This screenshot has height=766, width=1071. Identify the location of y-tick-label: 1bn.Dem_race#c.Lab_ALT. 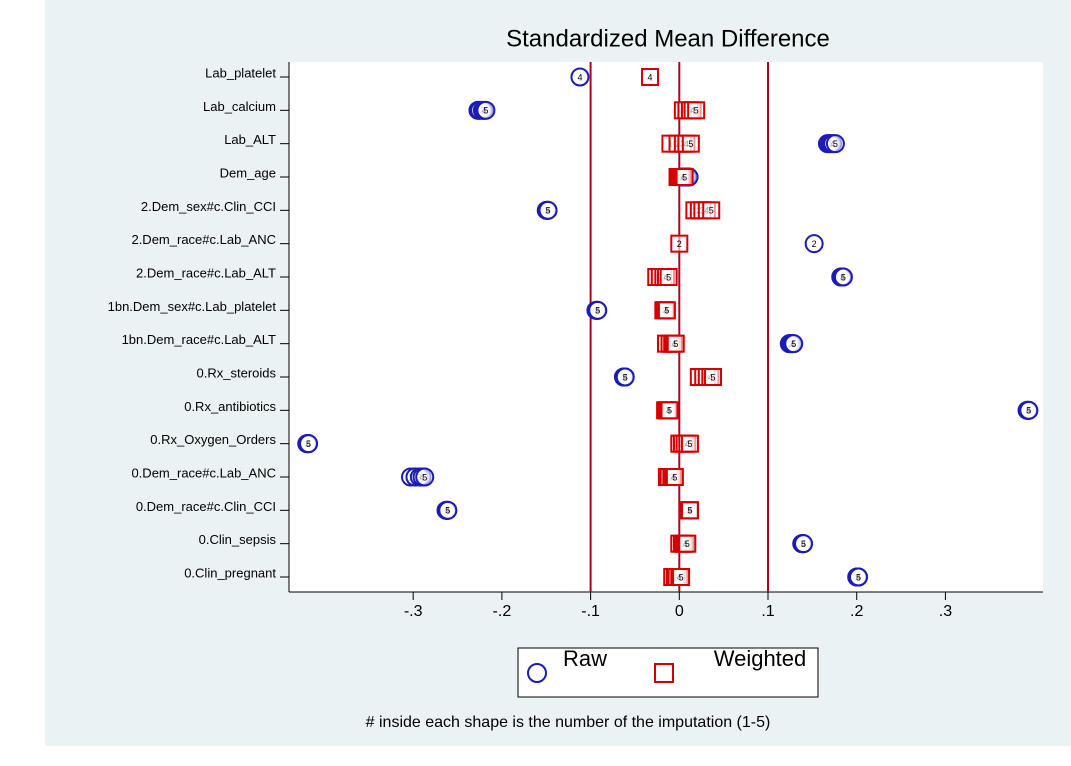
(199, 339).